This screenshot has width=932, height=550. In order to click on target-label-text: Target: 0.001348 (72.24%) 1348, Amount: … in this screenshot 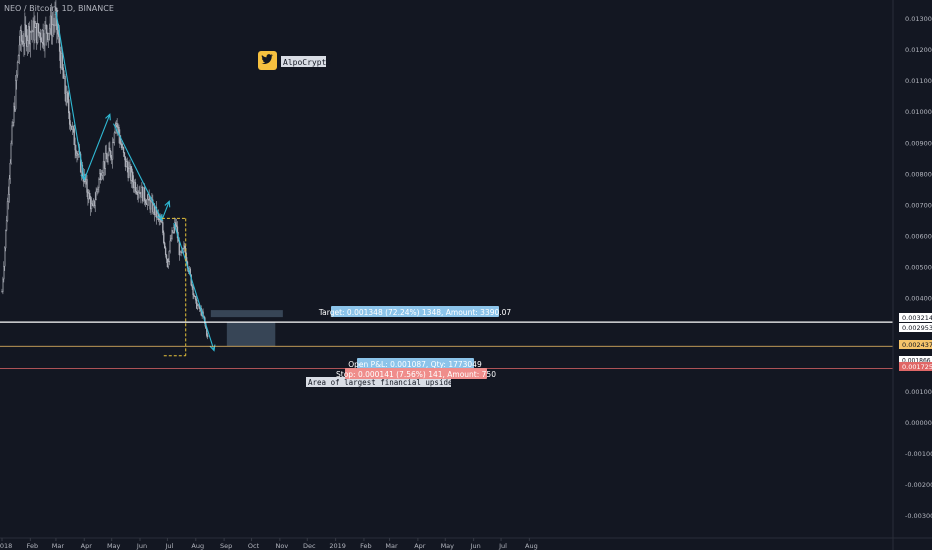, I will do `click(415, 312)`.